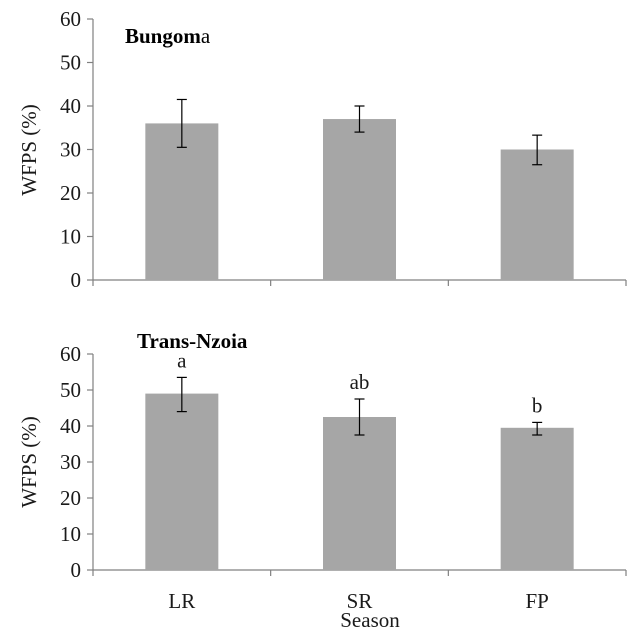 The width and height of the screenshot is (644, 635). What do you see at coordinates (370, 620) in the screenshot?
I see `x-axis-title: Season` at bounding box center [370, 620].